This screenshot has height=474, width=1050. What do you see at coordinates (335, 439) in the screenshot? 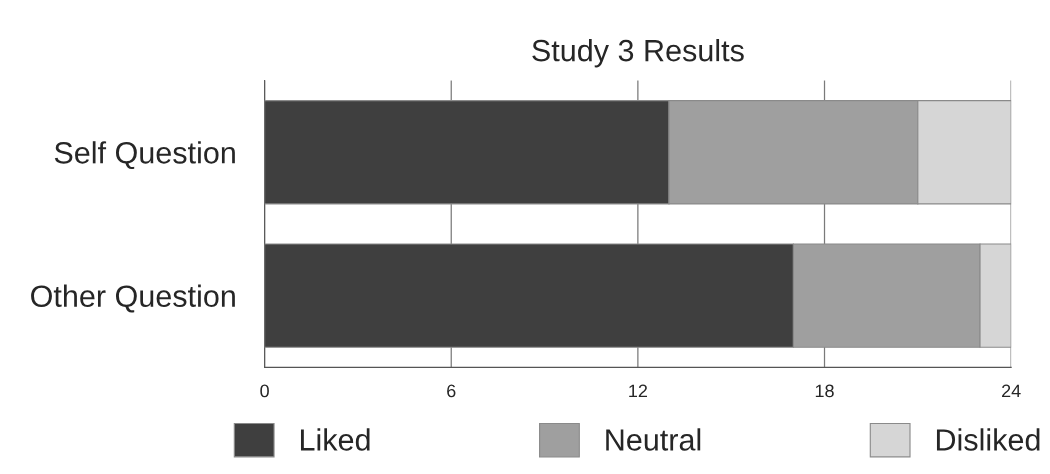
I see `legend-label: Liked` at bounding box center [335, 439].